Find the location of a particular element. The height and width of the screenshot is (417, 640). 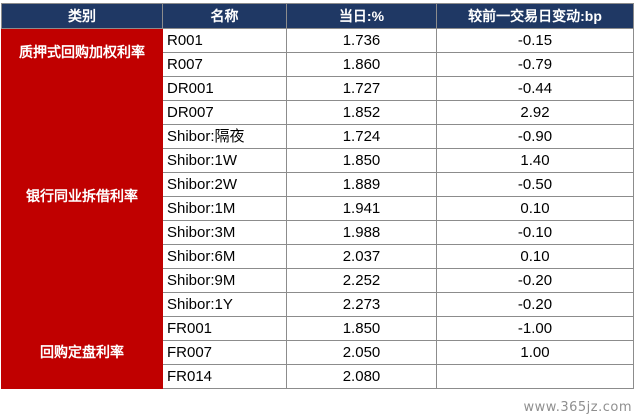

table-row: Shibor:6M 2.037 0.10 is located at coordinates (318, 256).